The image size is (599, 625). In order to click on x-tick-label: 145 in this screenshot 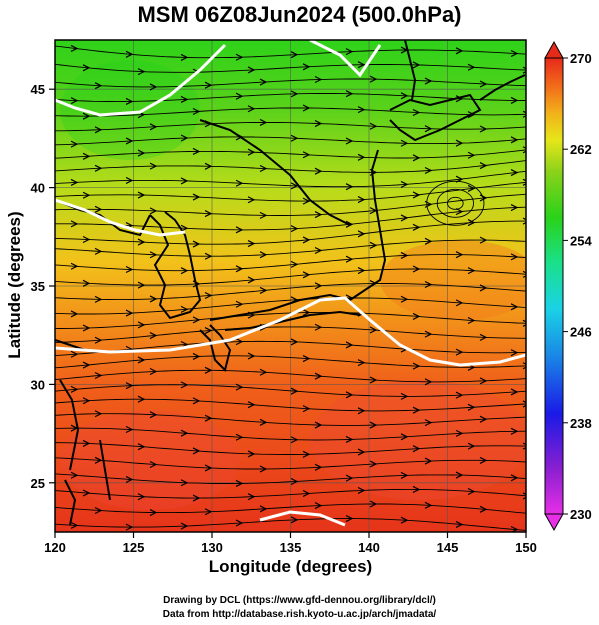, I will do `click(448, 547)`.